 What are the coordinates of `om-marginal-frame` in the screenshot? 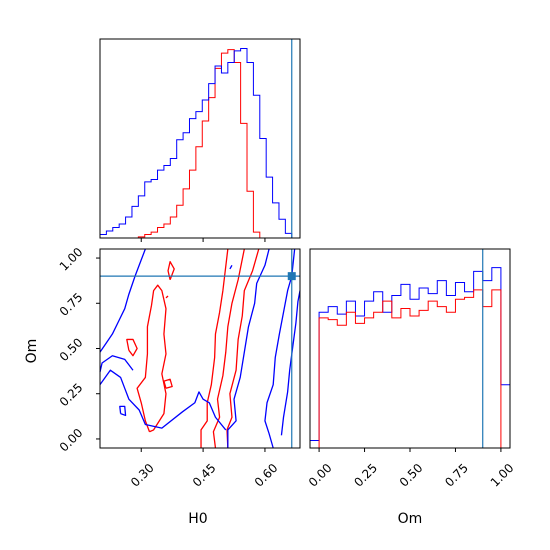 It's located at (410, 348).